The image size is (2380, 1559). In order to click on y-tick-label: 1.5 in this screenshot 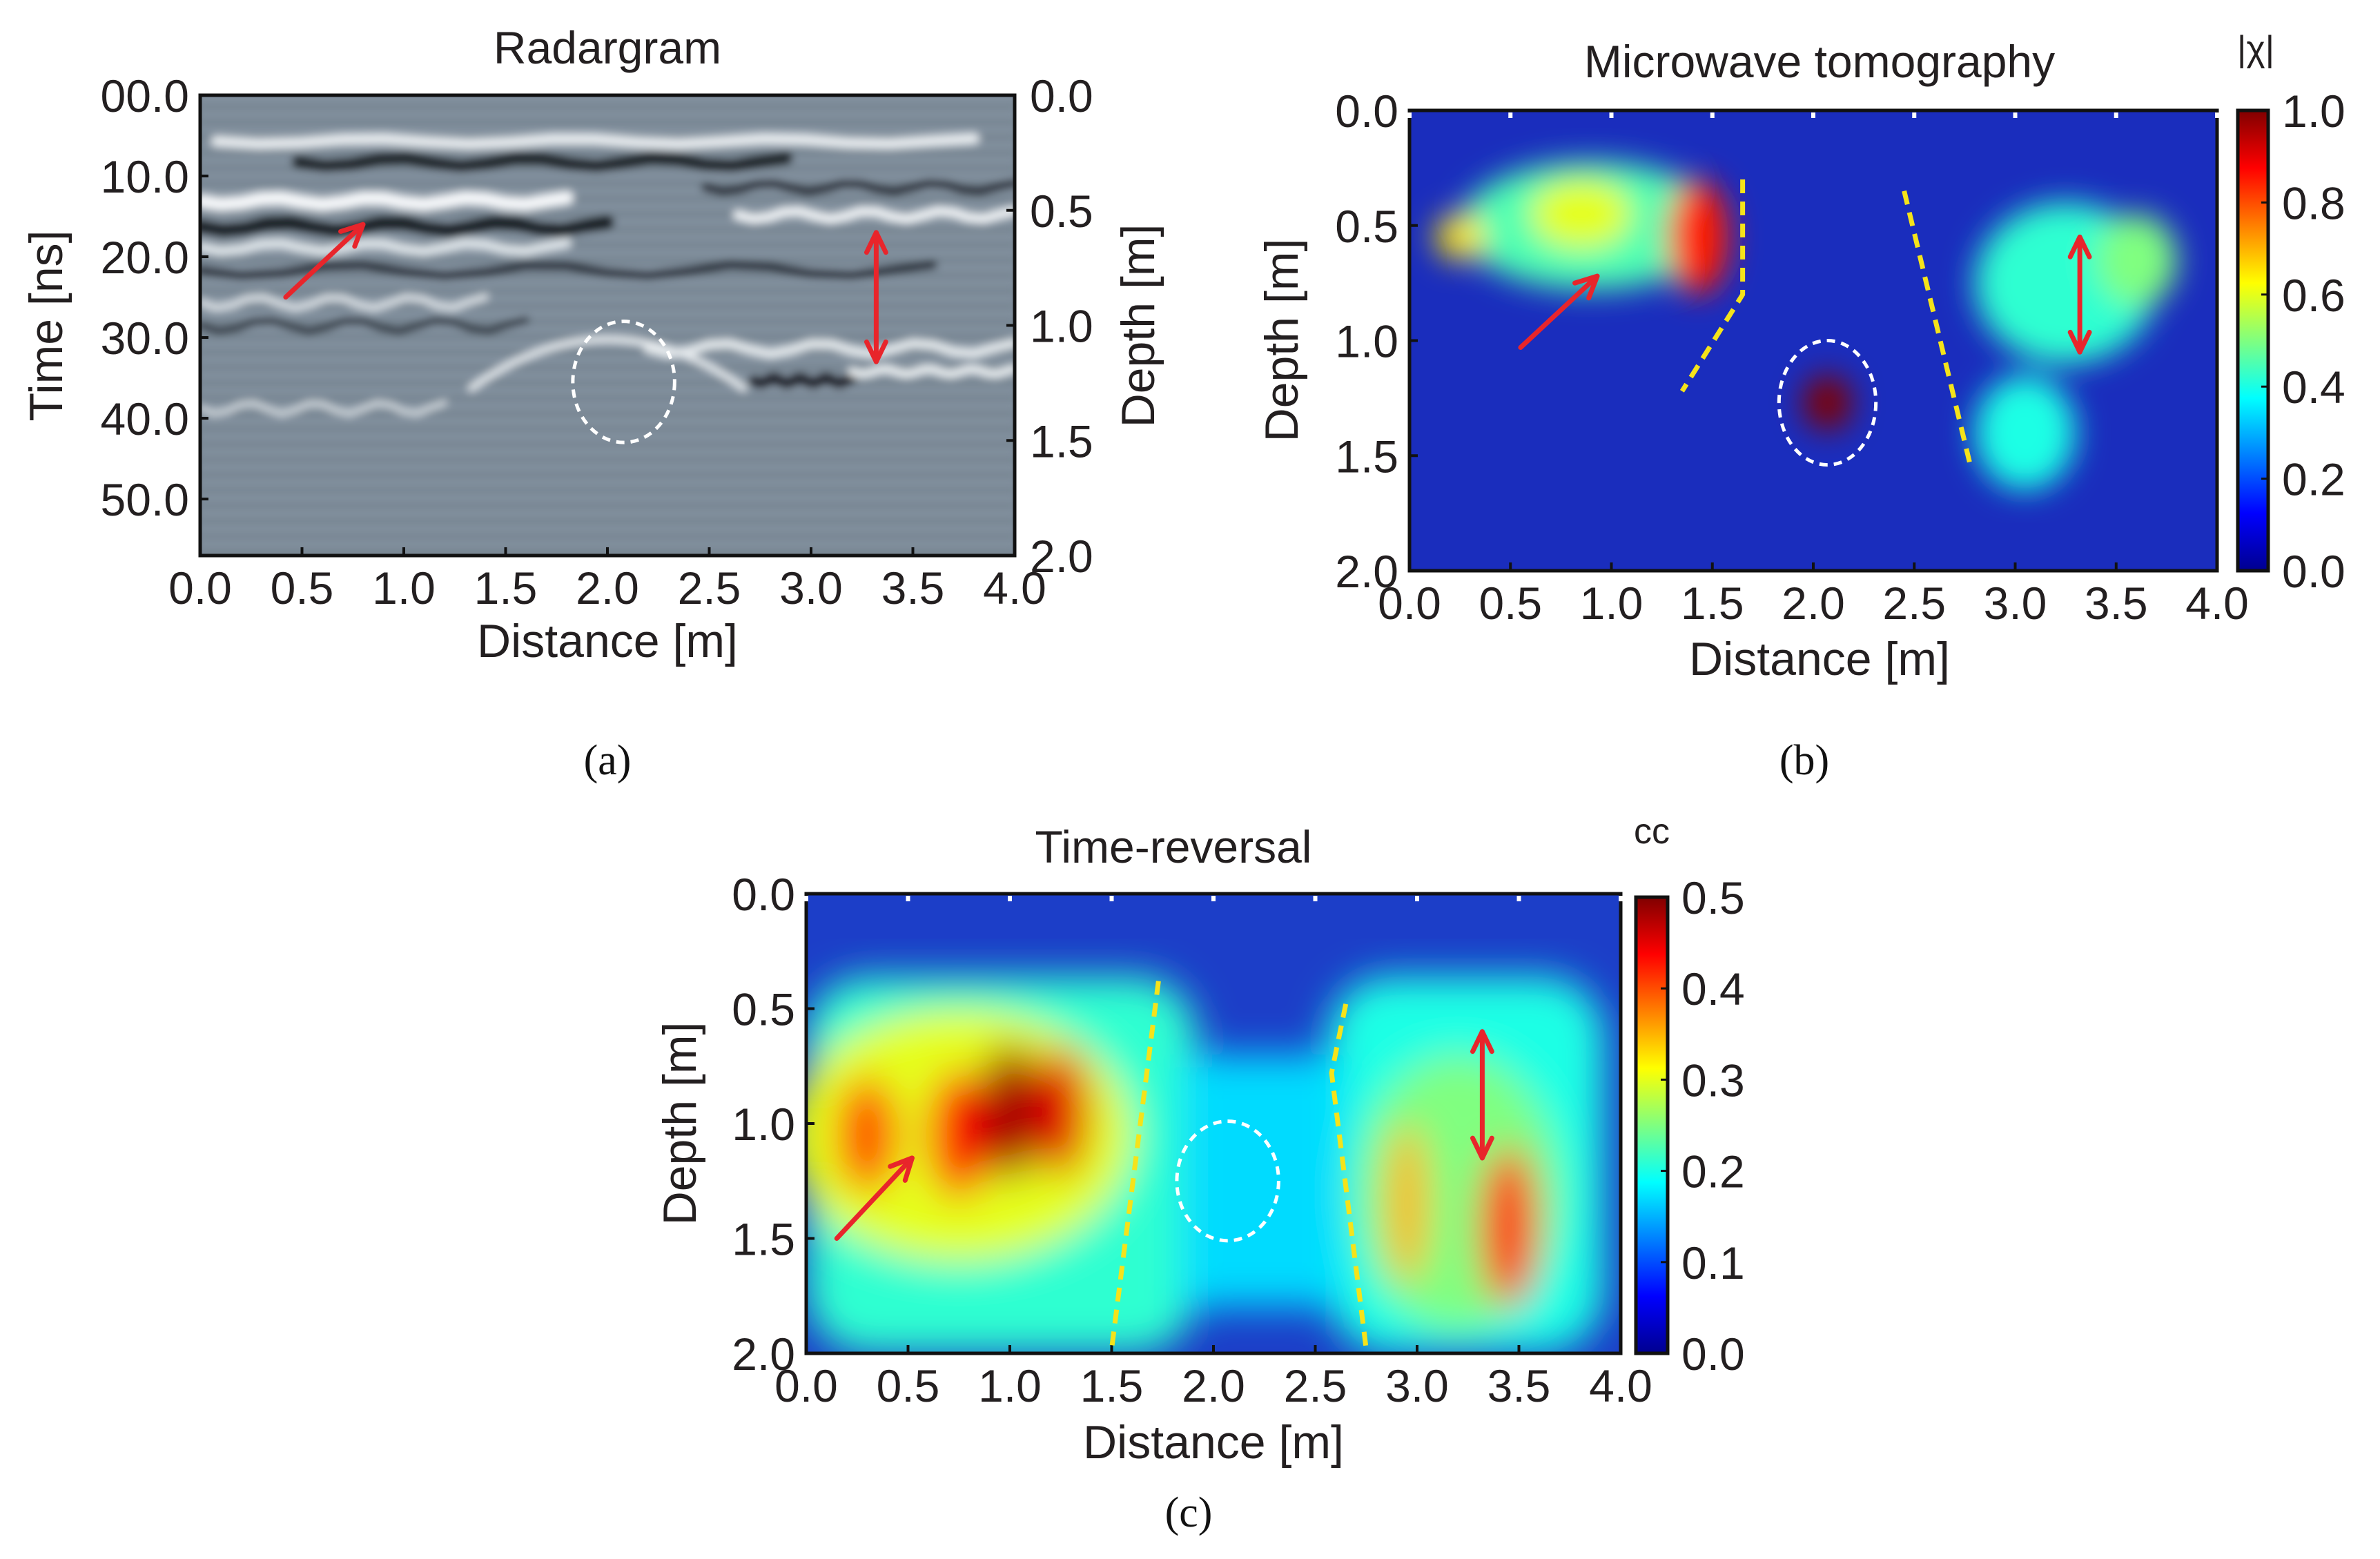, I will do `click(764, 1239)`.